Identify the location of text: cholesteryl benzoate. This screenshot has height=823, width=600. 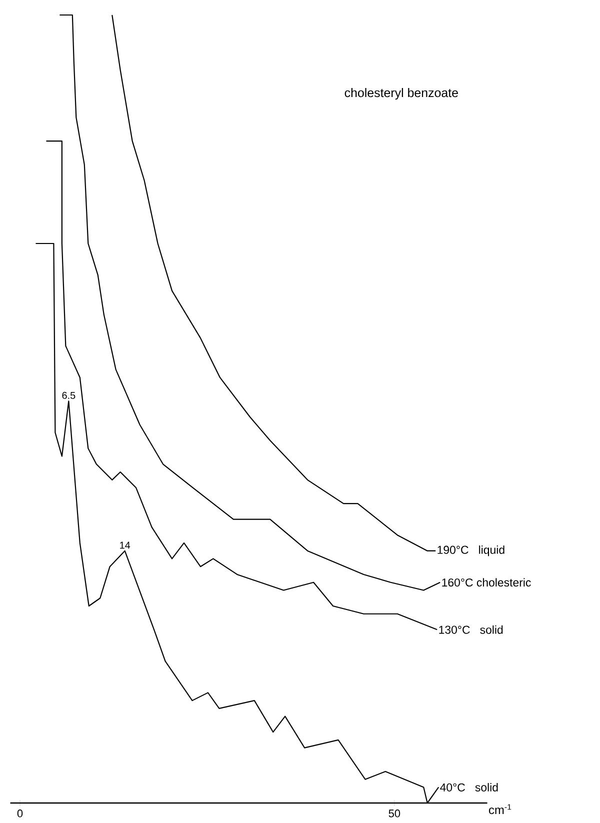
(401, 94).